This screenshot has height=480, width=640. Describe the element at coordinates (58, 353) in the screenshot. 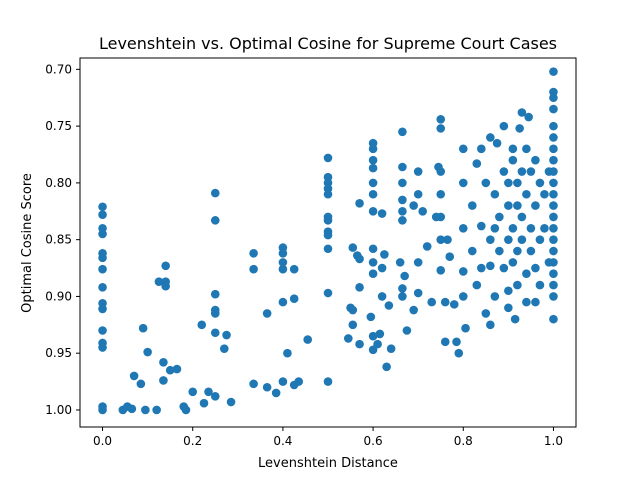

I see `y-tick-label: 0.95` at that location.